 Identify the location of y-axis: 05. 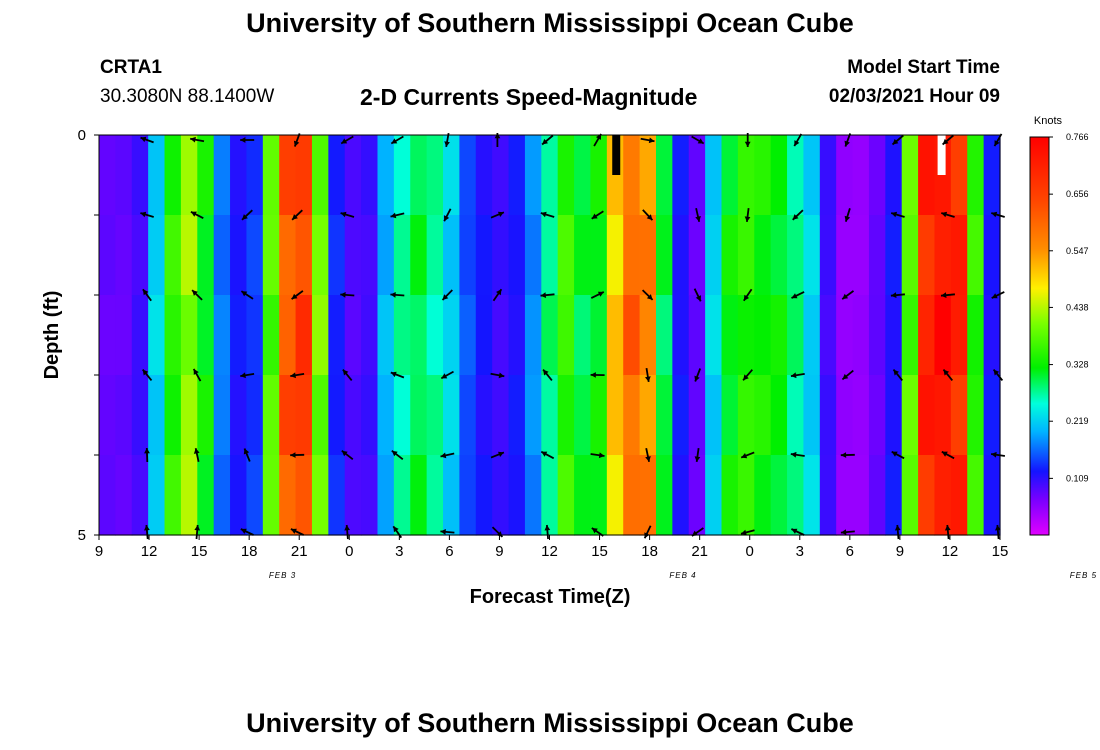
(88, 335).